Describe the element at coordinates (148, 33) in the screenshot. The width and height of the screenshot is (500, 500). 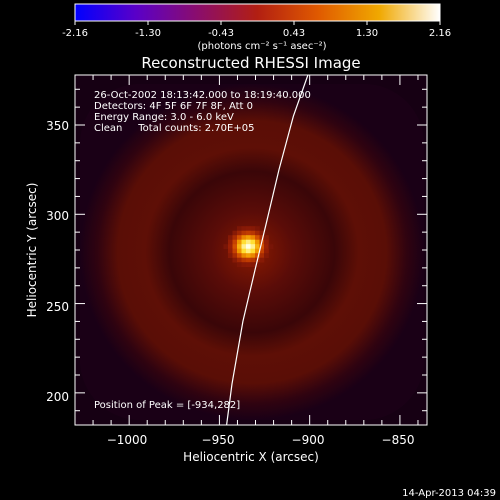
I see `colorbar-tick-label: -1.30` at that location.